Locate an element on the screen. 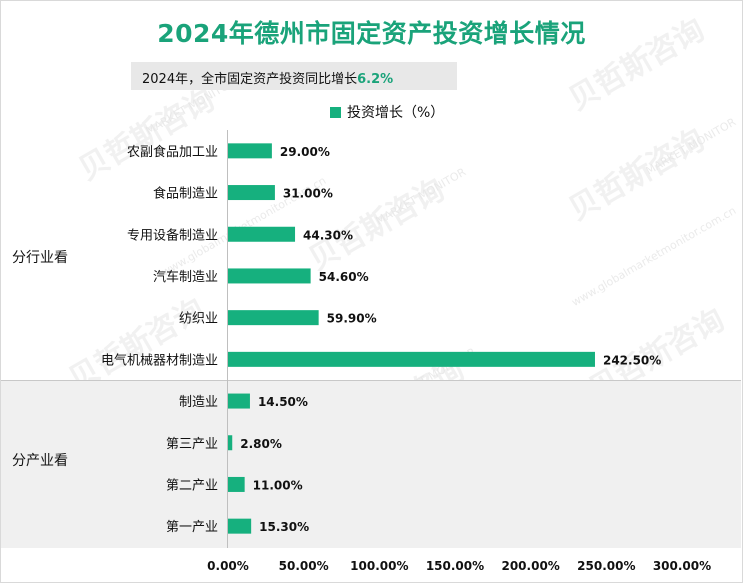  chart-legend: 投资增长（%） is located at coordinates (387, 112).